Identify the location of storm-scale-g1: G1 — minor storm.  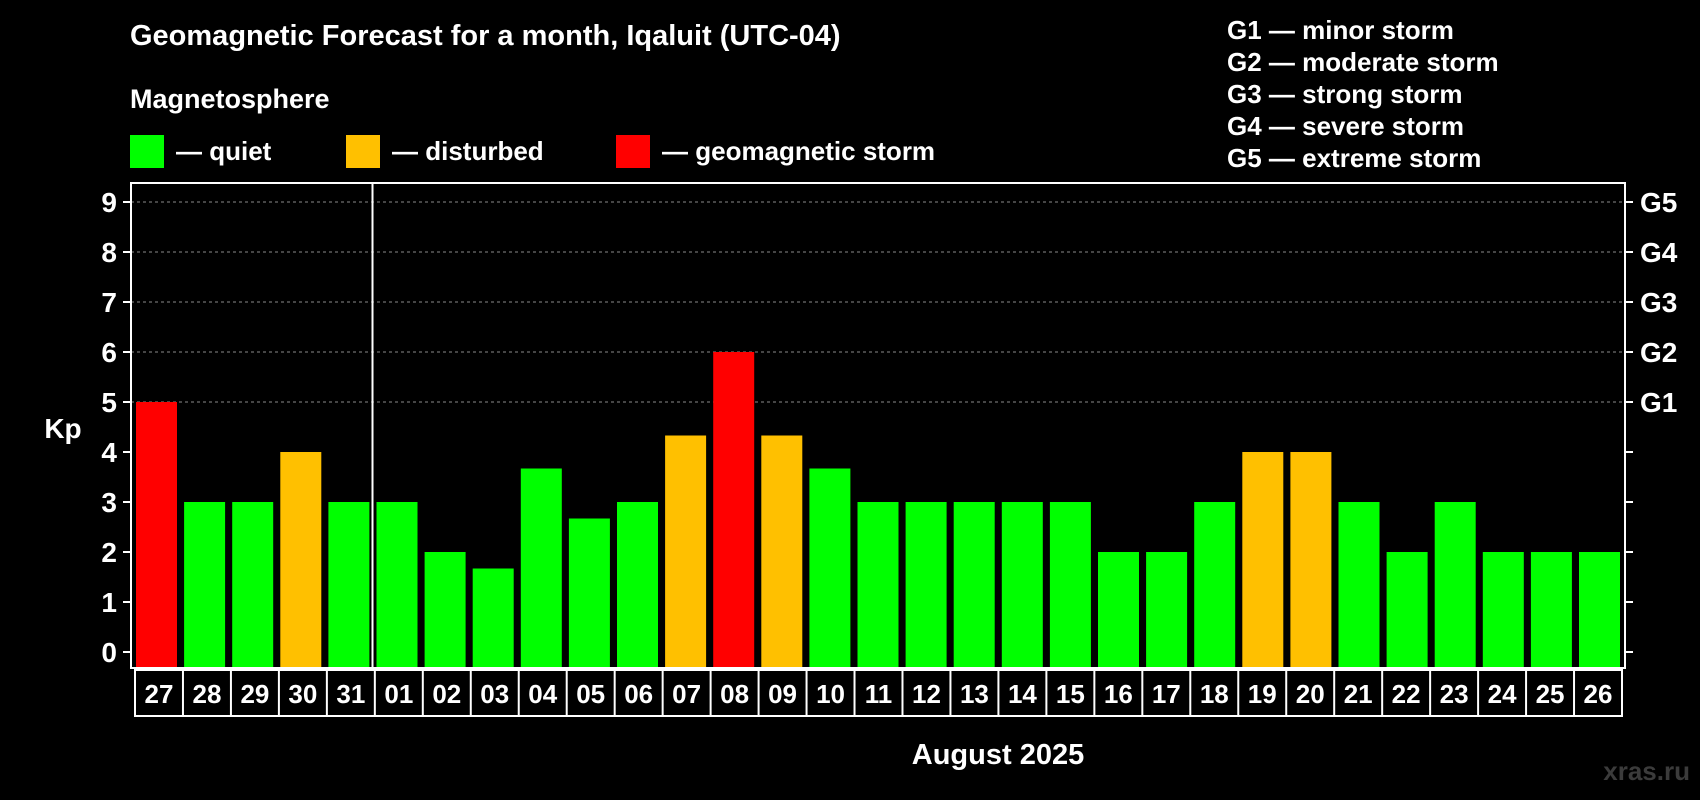
(1340, 30).